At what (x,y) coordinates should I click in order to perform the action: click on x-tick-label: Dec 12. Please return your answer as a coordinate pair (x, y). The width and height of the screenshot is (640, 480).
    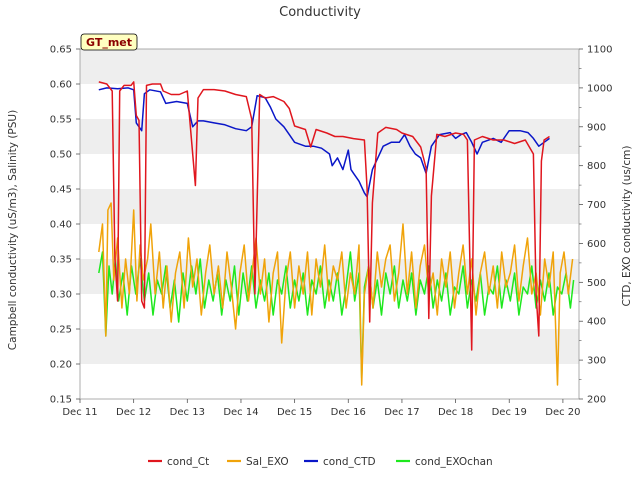
    Looking at the image, I should click on (133, 412).